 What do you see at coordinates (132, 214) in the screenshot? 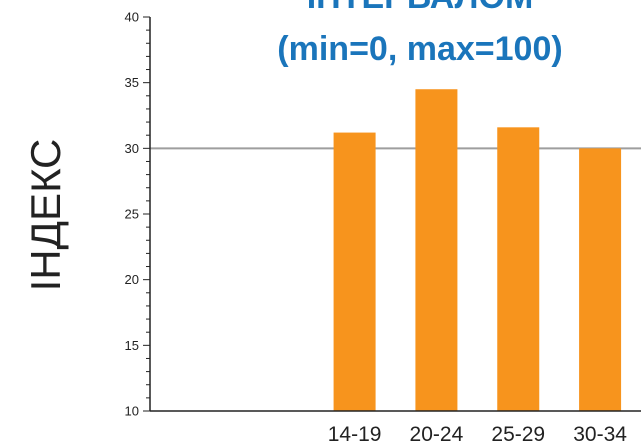
I see `y-tick-label: 25` at bounding box center [132, 214].